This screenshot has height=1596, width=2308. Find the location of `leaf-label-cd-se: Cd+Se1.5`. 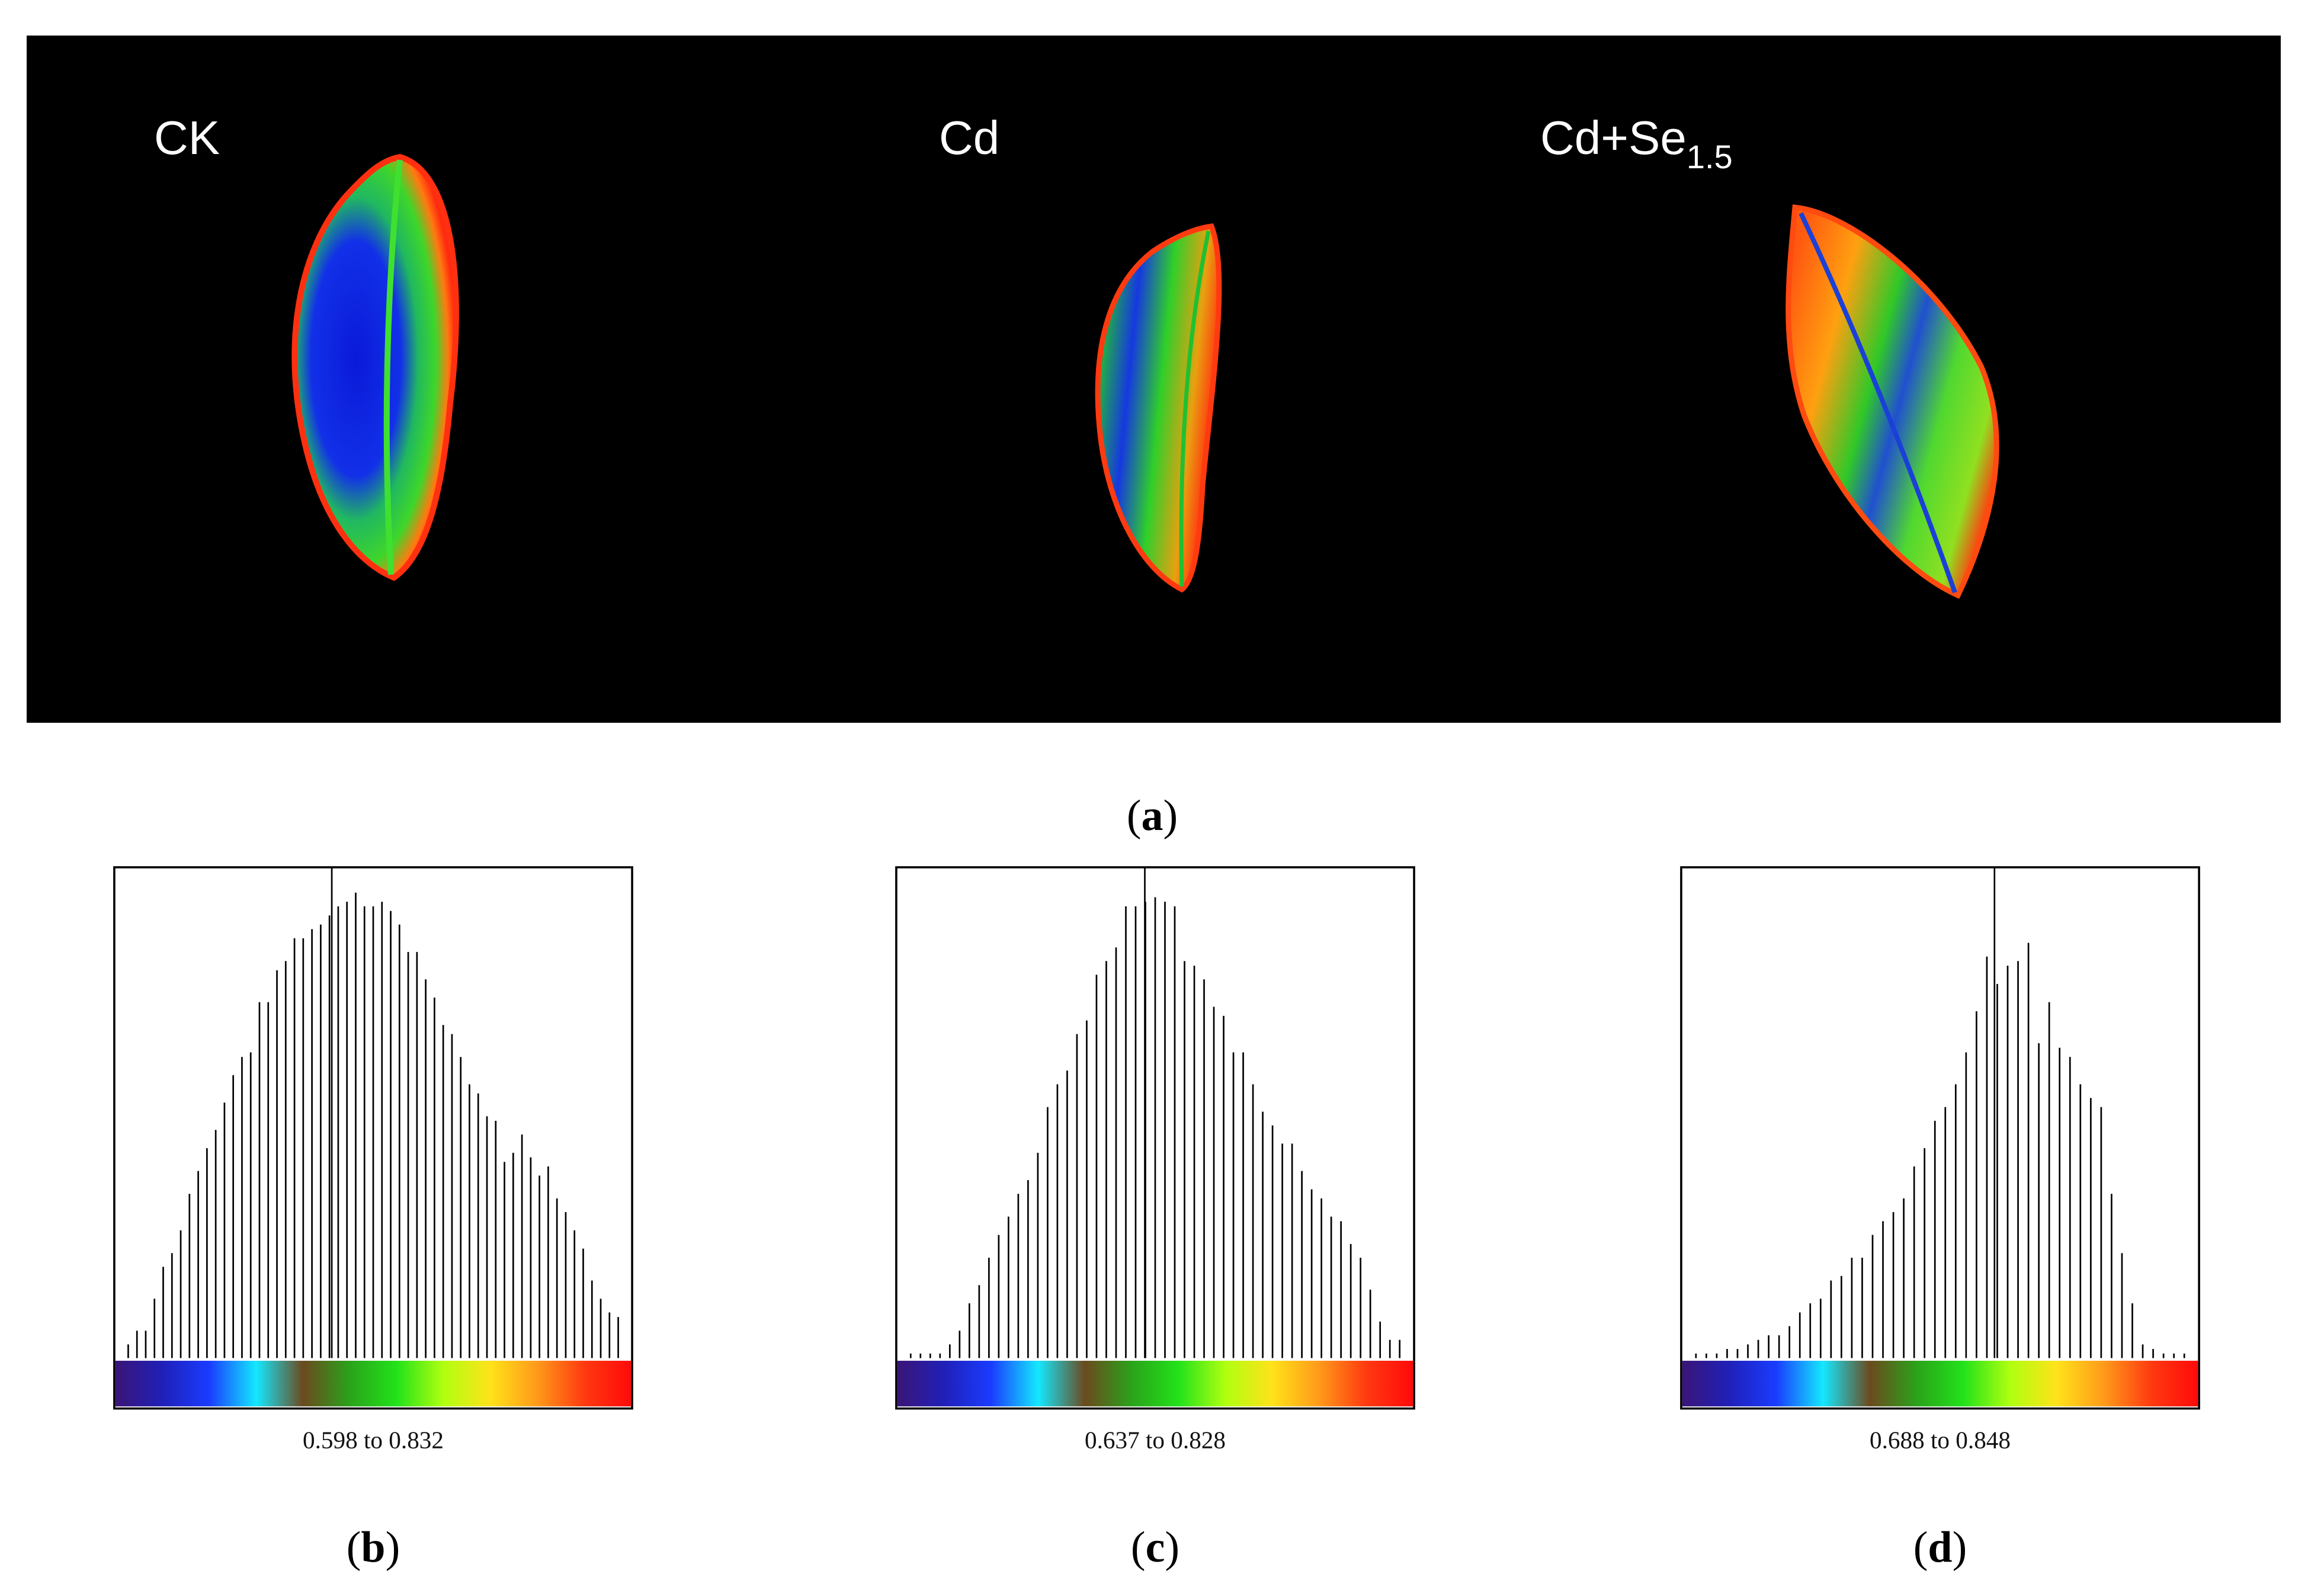

leaf-label-cd-se: Cd+Se1.5 is located at coordinates (1636, 143).